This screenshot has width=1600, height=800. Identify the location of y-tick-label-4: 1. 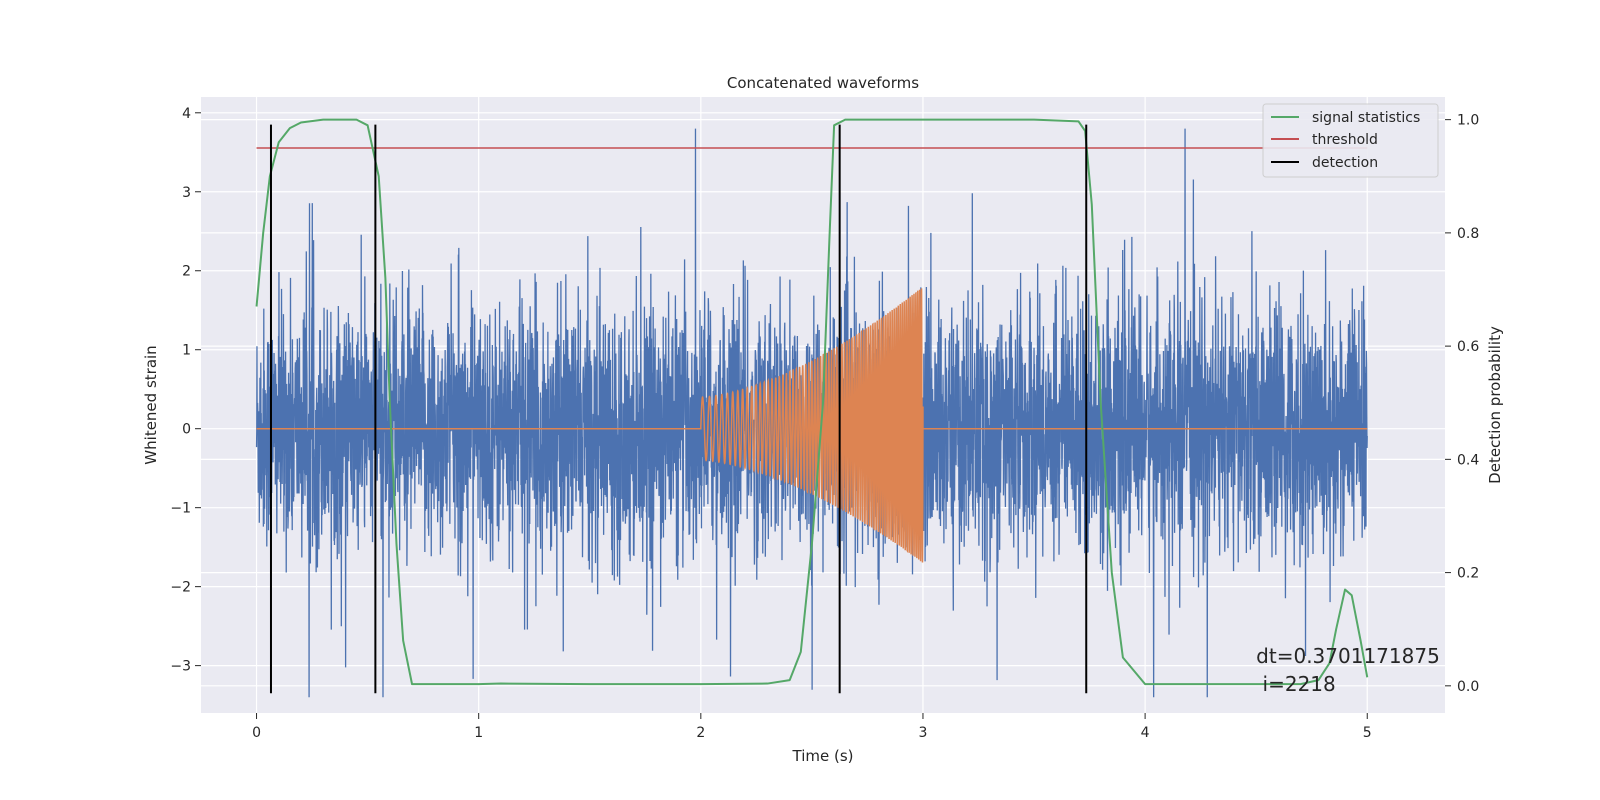
(186, 351).